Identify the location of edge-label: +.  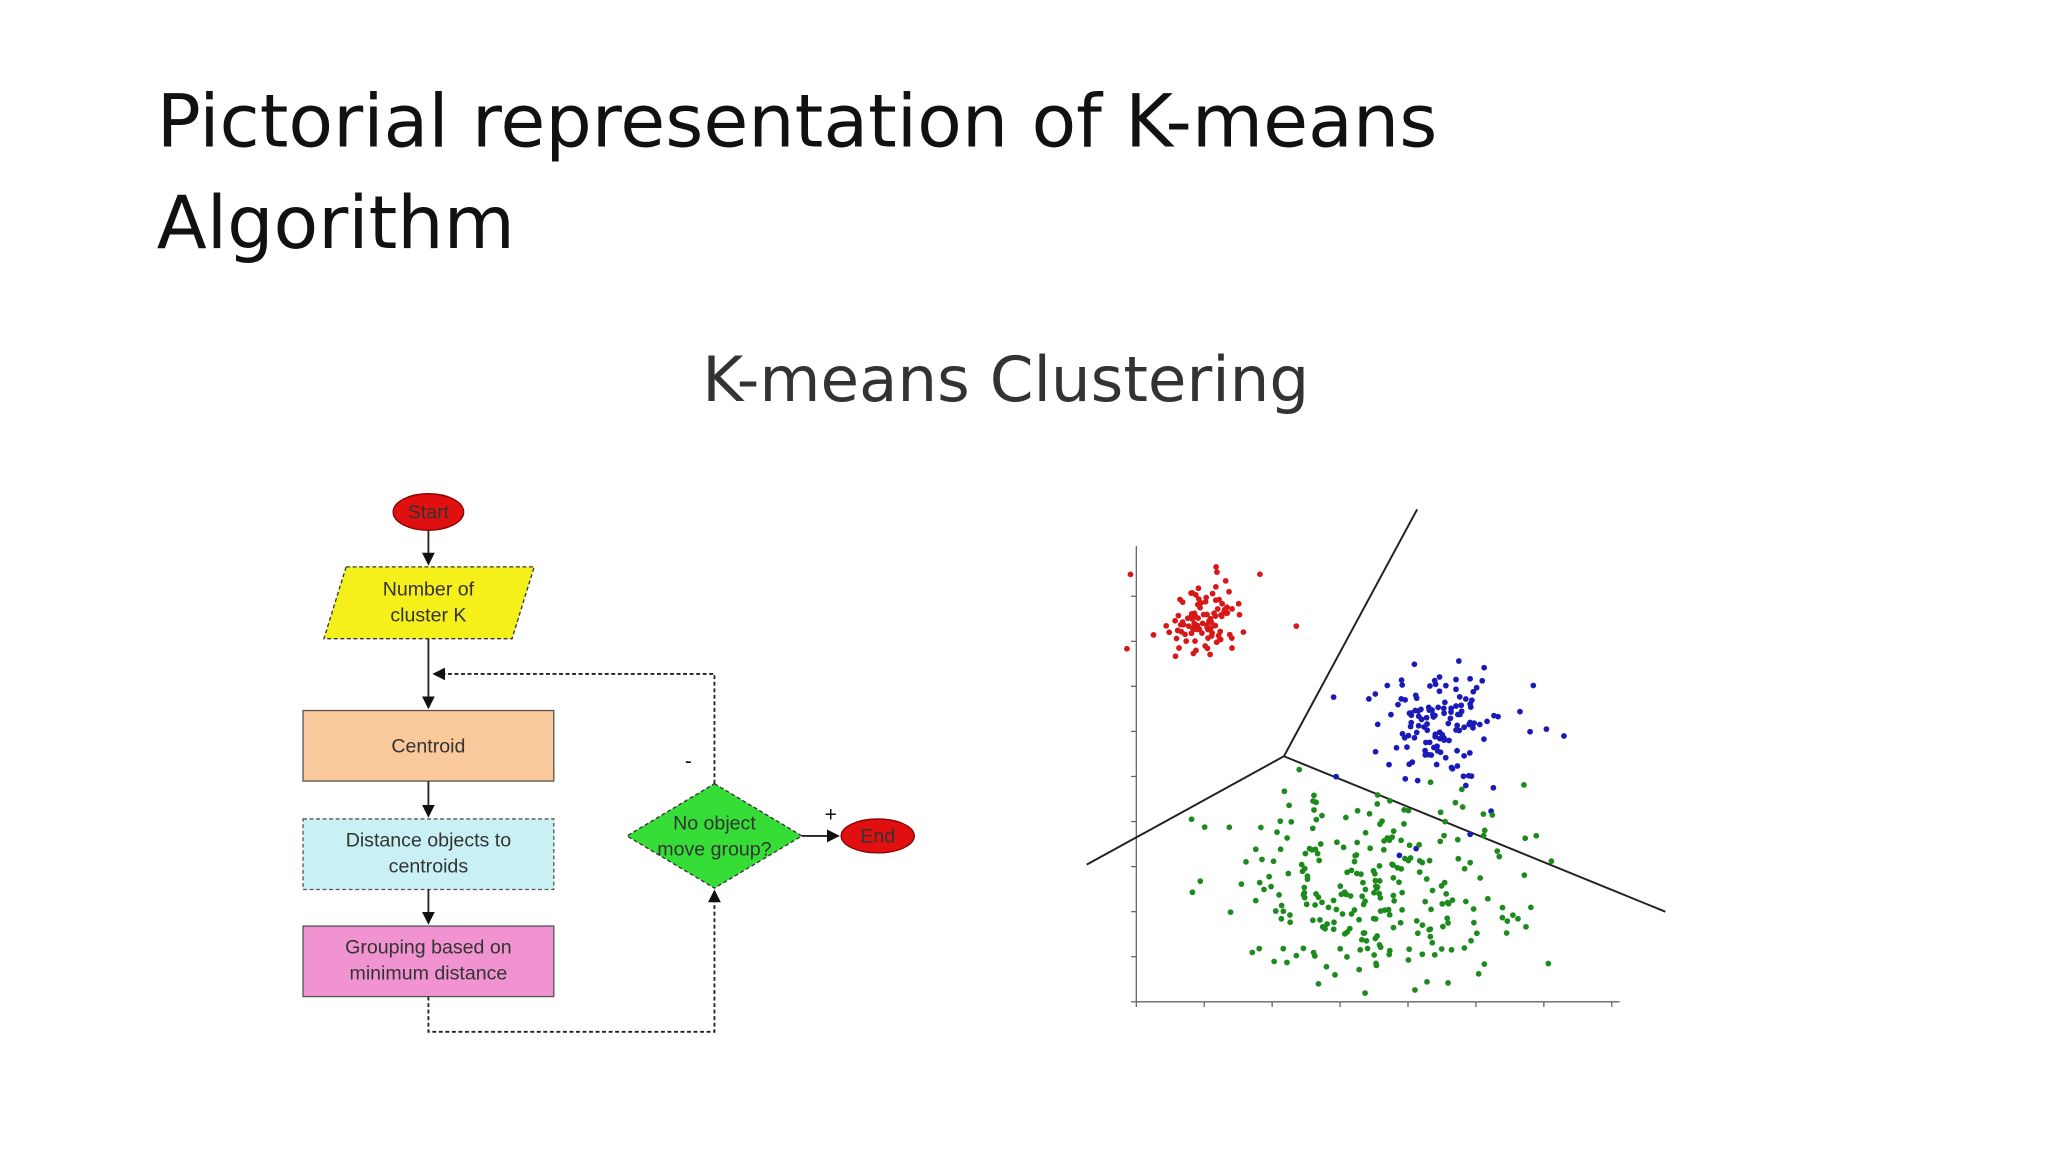
(831, 815).